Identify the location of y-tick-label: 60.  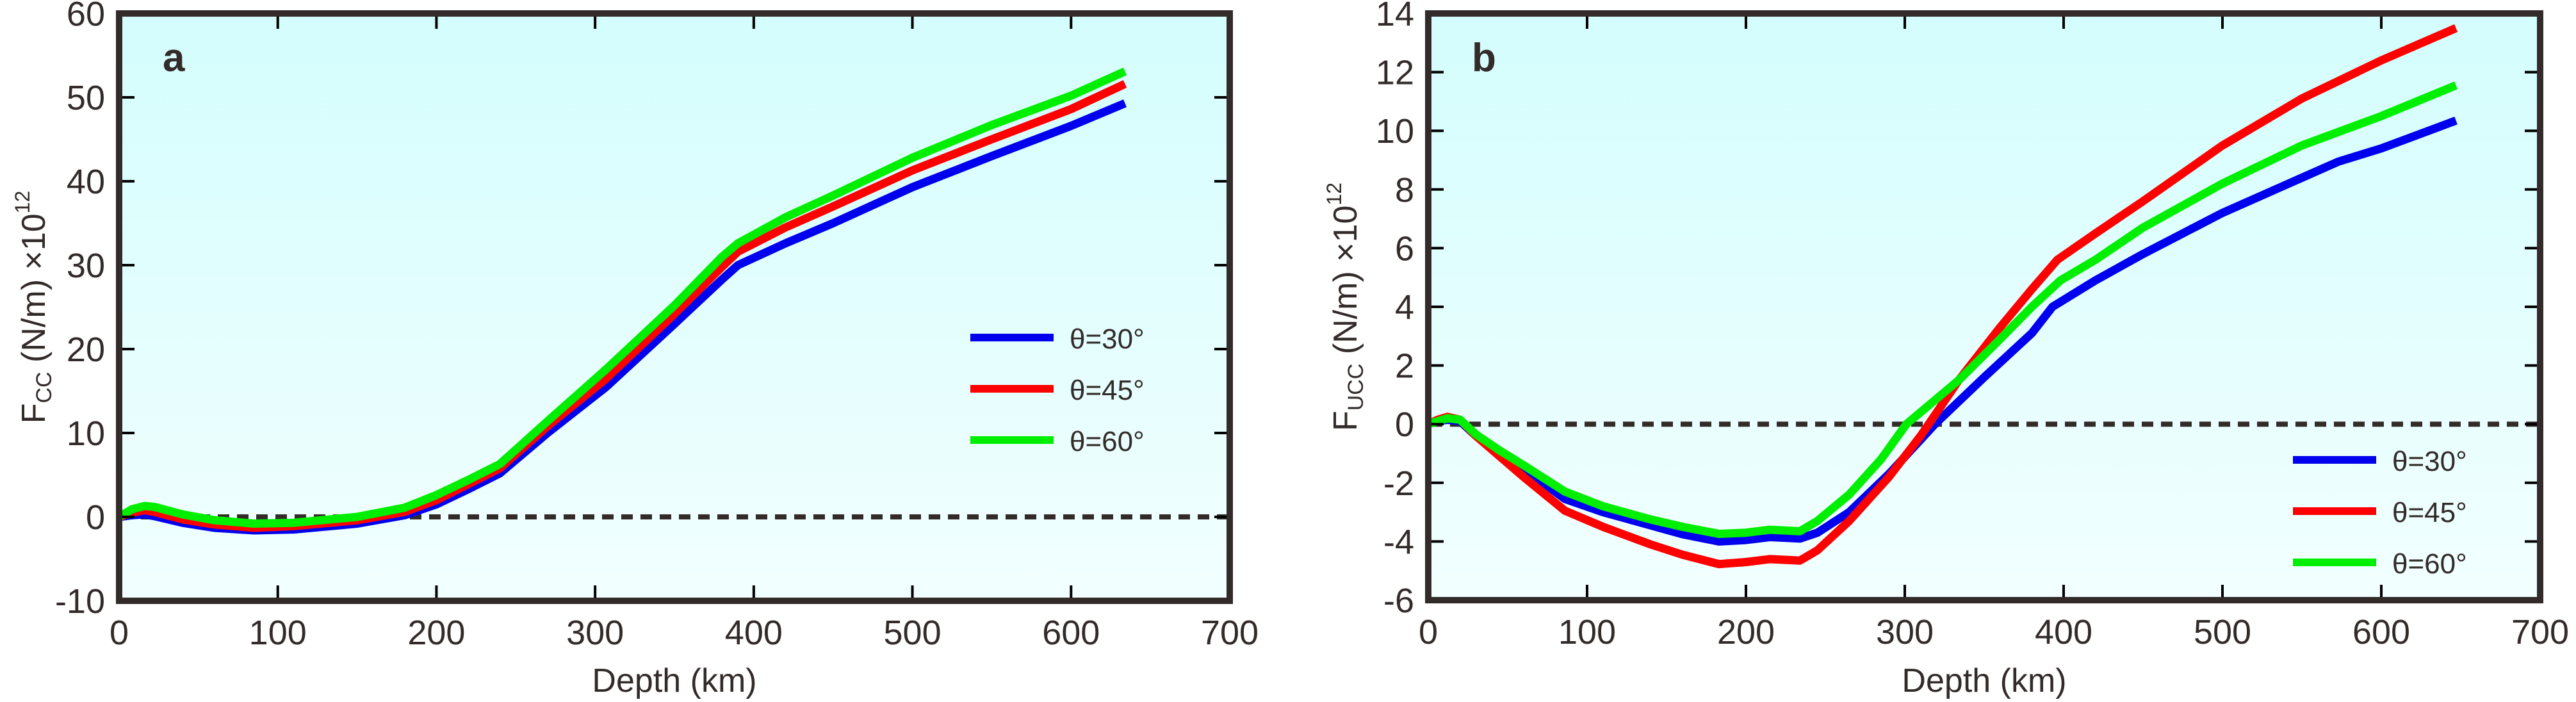
(86, 16).